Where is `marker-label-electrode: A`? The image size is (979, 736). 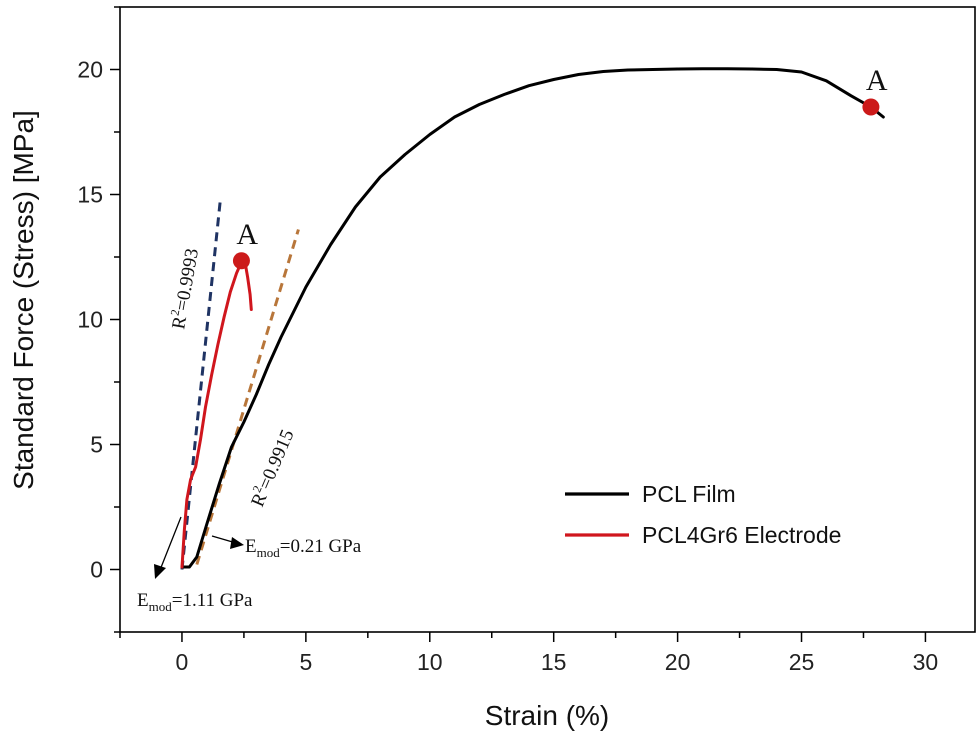 marker-label-electrode: A is located at coordinates (247, 234).